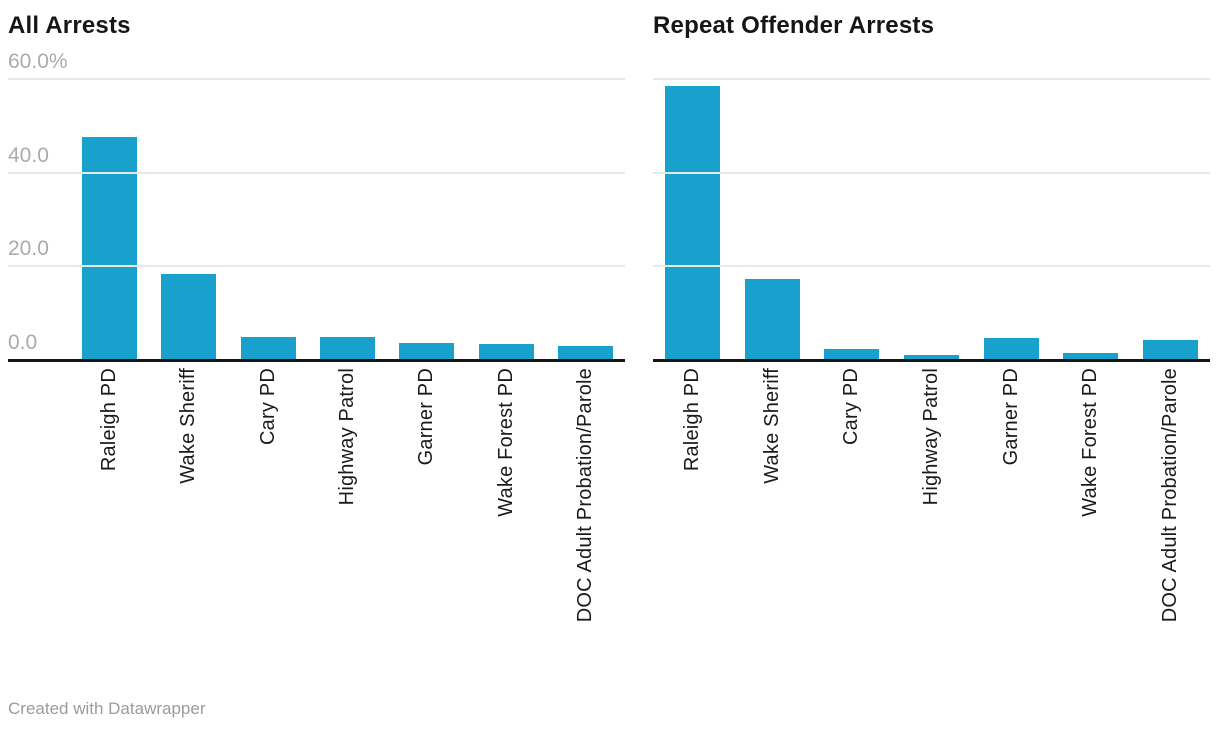 This screenshot has width=1220, height=744. Describe the element at coordinates (28, 249) in the screenshot. I see `y-tick-label-20: 20.0` at that location.